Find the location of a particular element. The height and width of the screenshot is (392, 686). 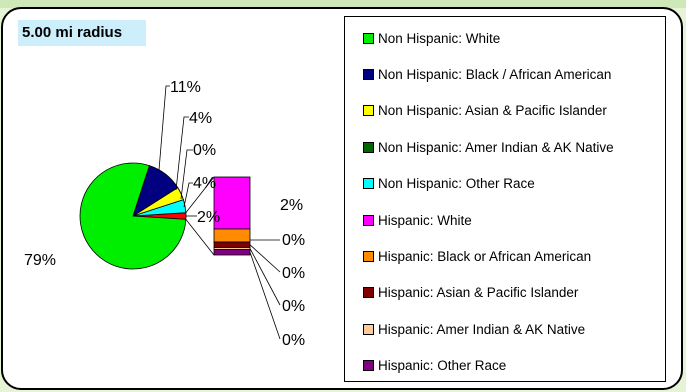

pie-label-other-race: 4% is located at coordinates (204, 183).